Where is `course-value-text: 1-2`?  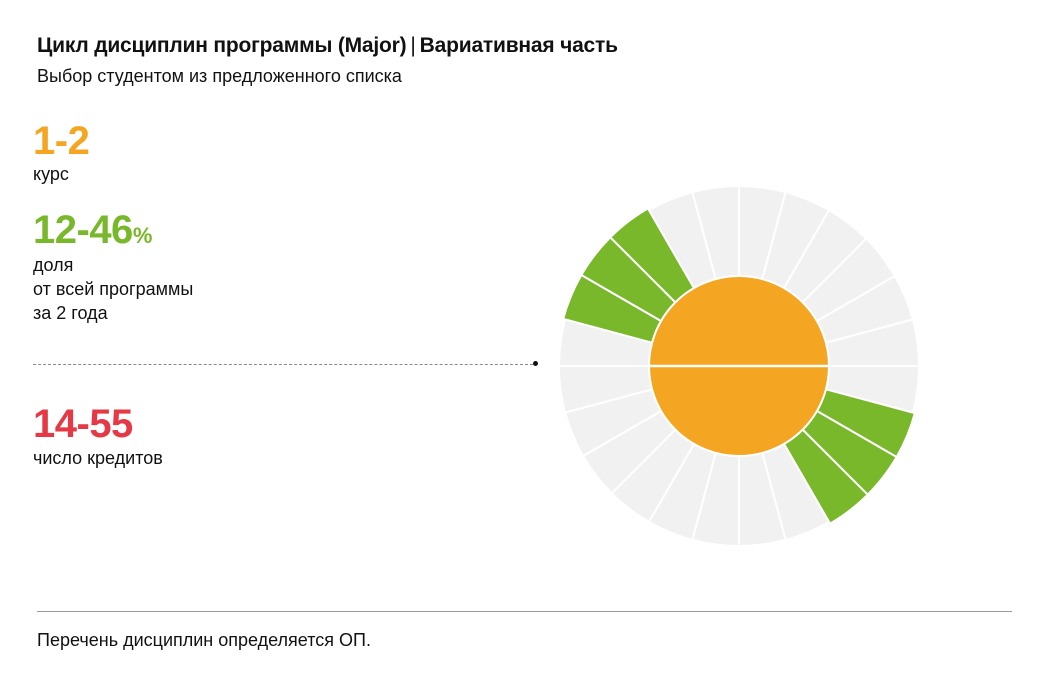
course-value-text: 1-2 is located at coordinates (61, 141).